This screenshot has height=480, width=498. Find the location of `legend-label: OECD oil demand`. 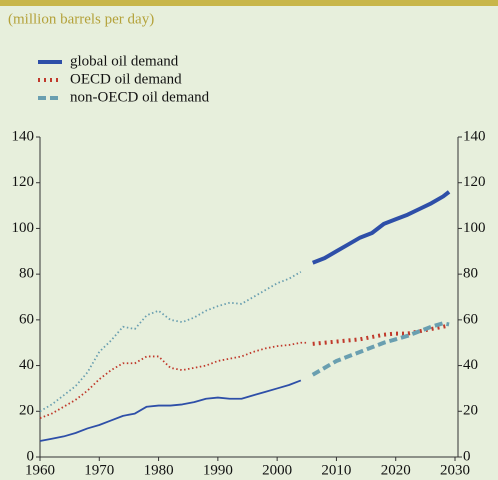

legend-label: OECD oil demand is located at coordinates (126, 79).